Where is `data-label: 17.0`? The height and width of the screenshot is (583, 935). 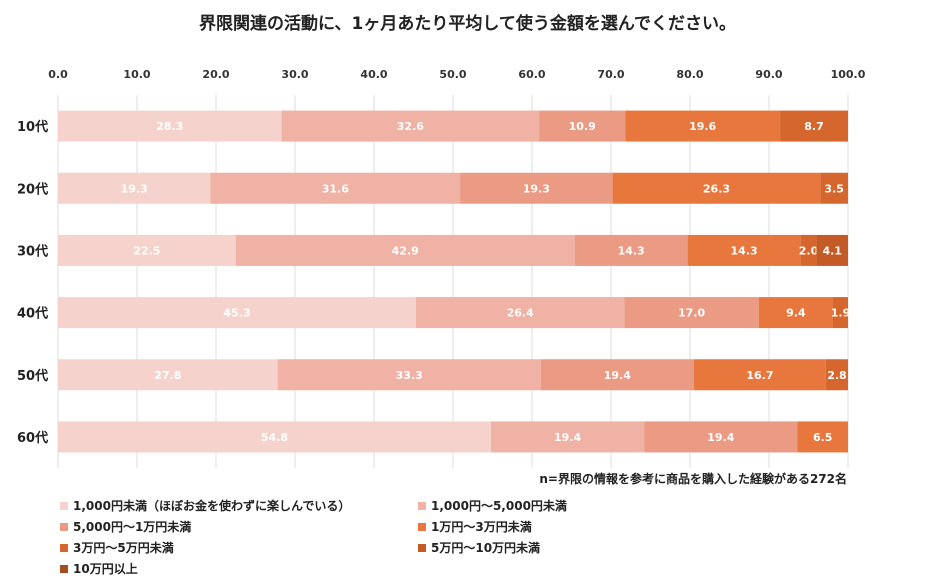
data-label: 17.0 is located at coordinates (691, 313).